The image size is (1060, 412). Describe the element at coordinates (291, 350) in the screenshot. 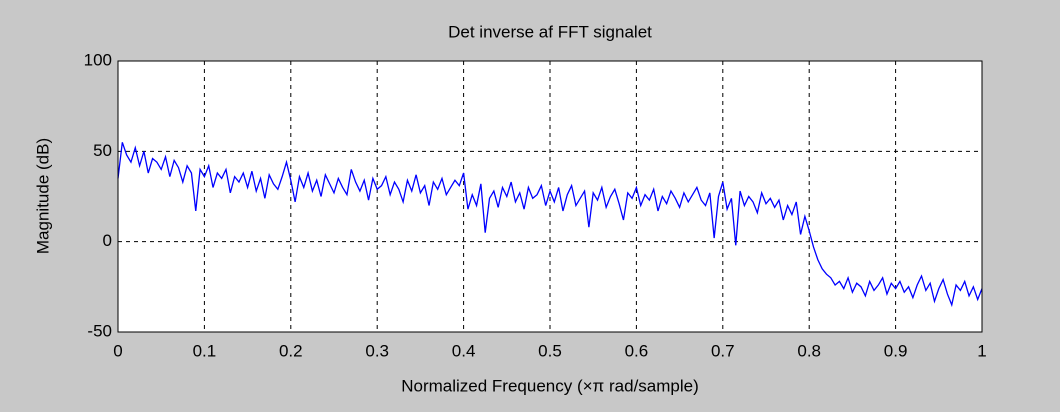

I see `x-tick-label: 0.2` at that location.